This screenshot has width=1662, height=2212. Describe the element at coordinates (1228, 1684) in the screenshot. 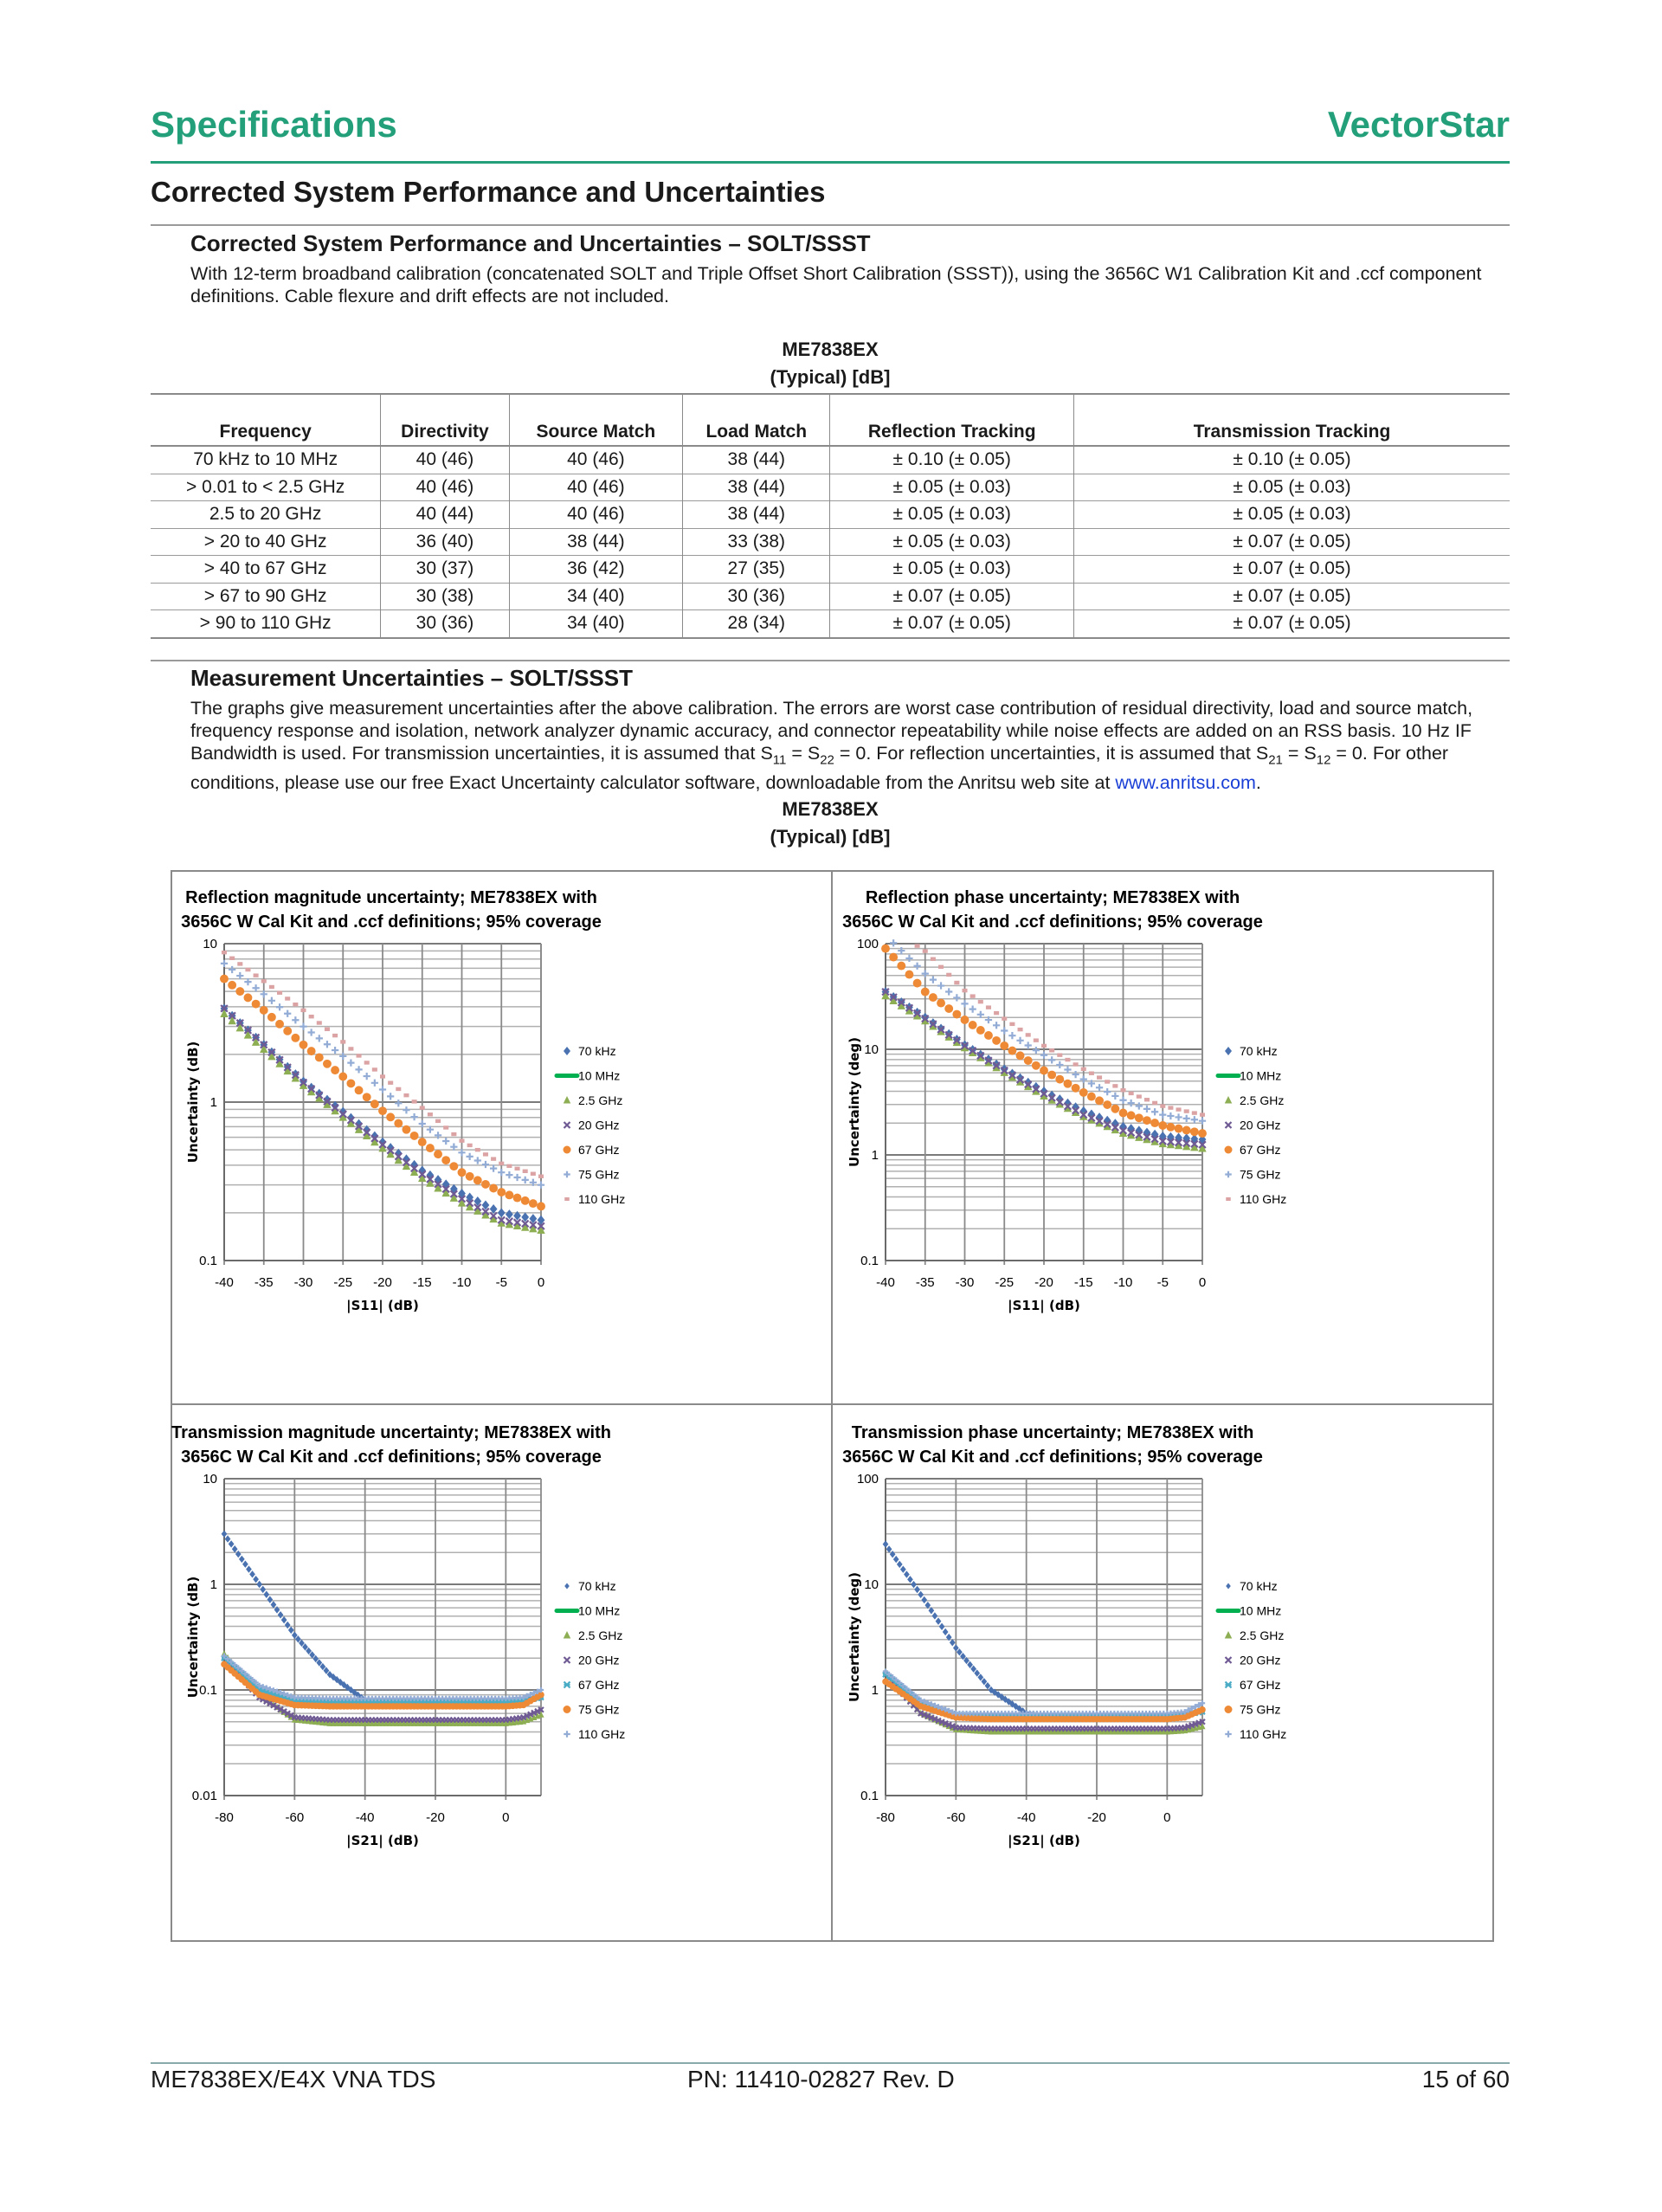

I see `star-marker` at that location.